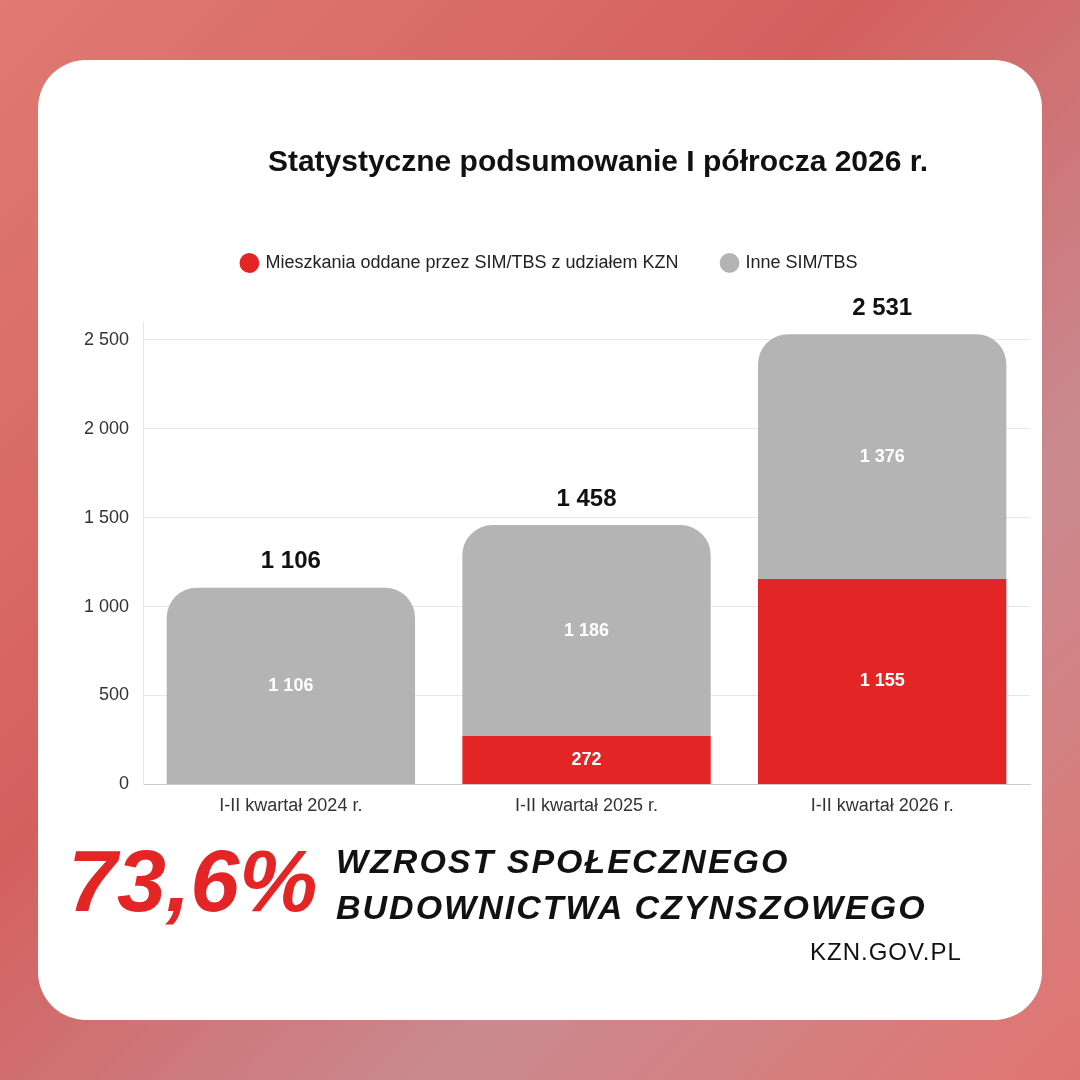 Image resolution: width=1080 pixels, height=1080 pixels. What do you see at coordinates (586, 497) in the screenshot?
I see `total-label: 1 458` at bounding box center [586, 497].